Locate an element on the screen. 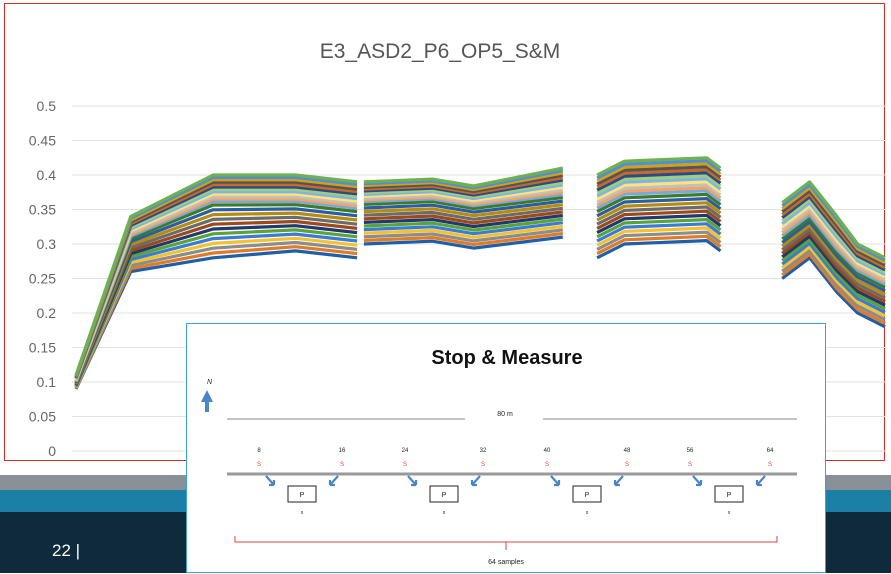  samples-bracket is located at coordinates (506, 543).